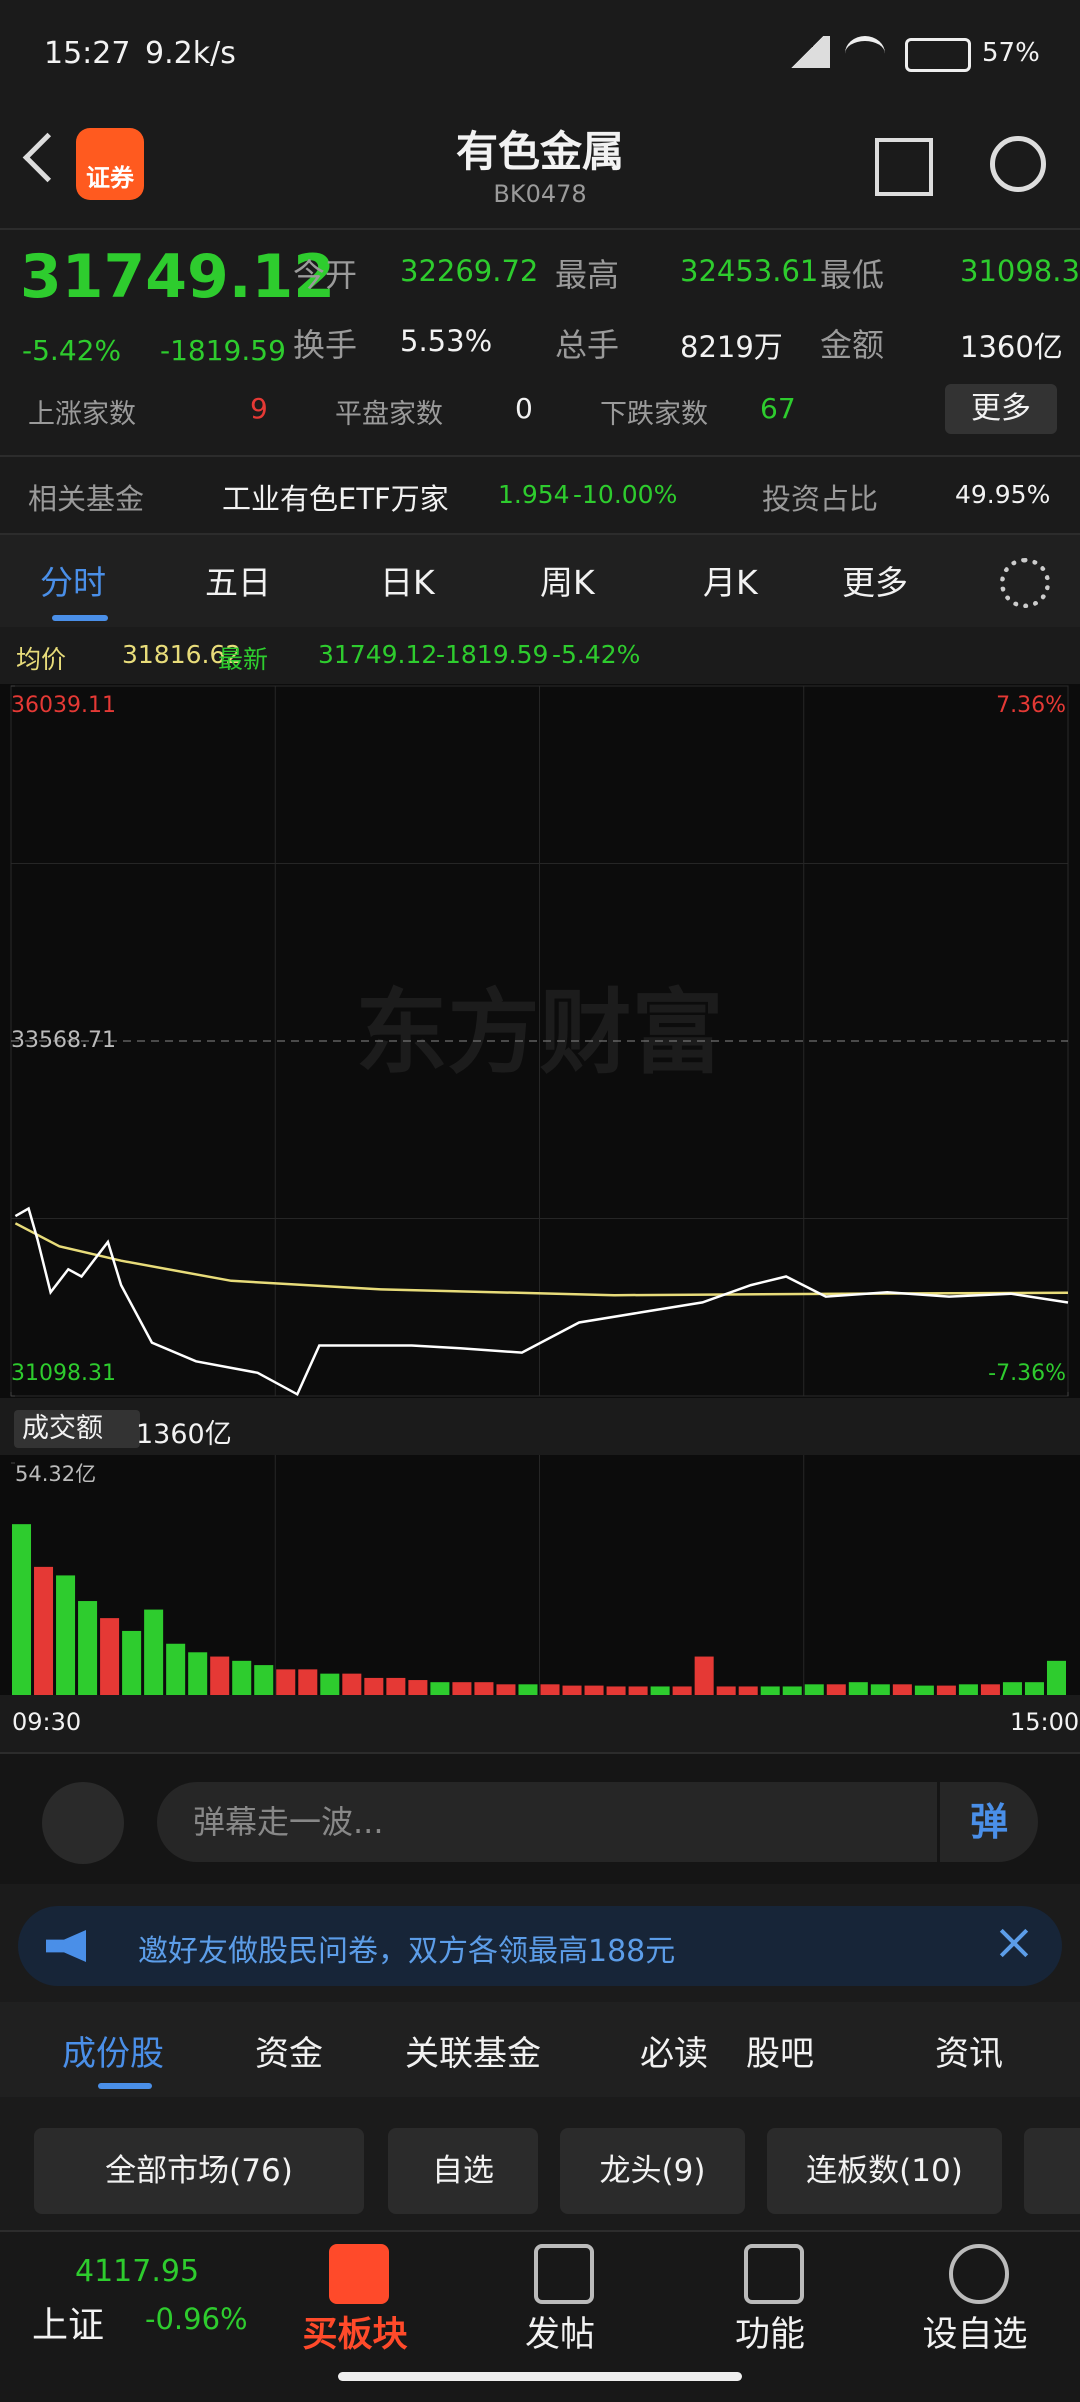 Image resolution: width=1080 pixels, height=2402 pixels. I want to click on change-pct: -5.42%, so click(72, 350).